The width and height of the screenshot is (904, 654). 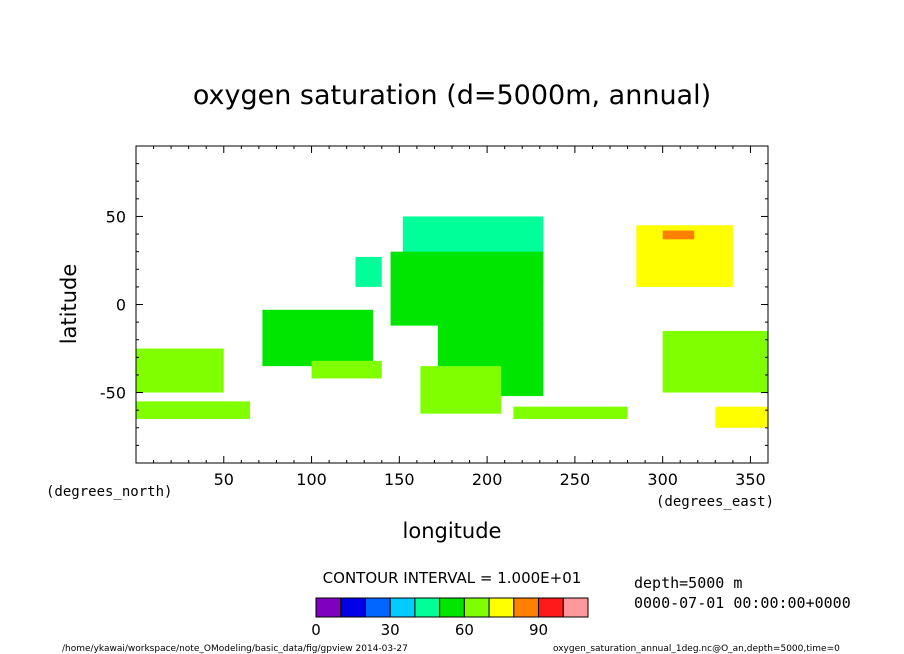 I want to click on y-tick-label: -50, so click(x=113, y=393).